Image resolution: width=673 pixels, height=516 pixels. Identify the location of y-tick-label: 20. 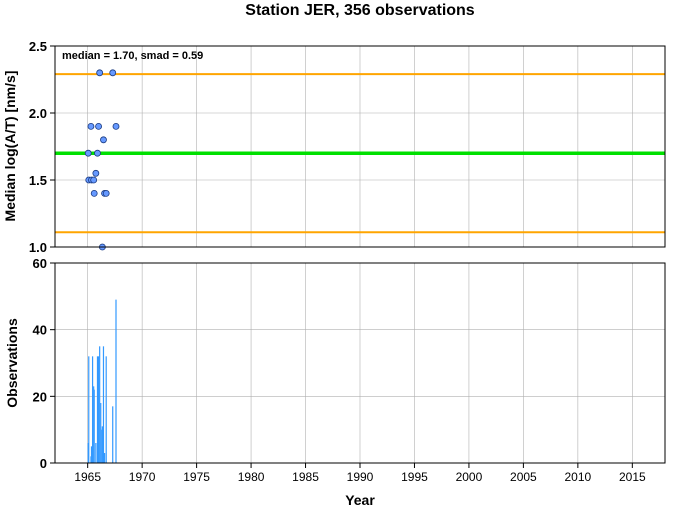
(40, 396).